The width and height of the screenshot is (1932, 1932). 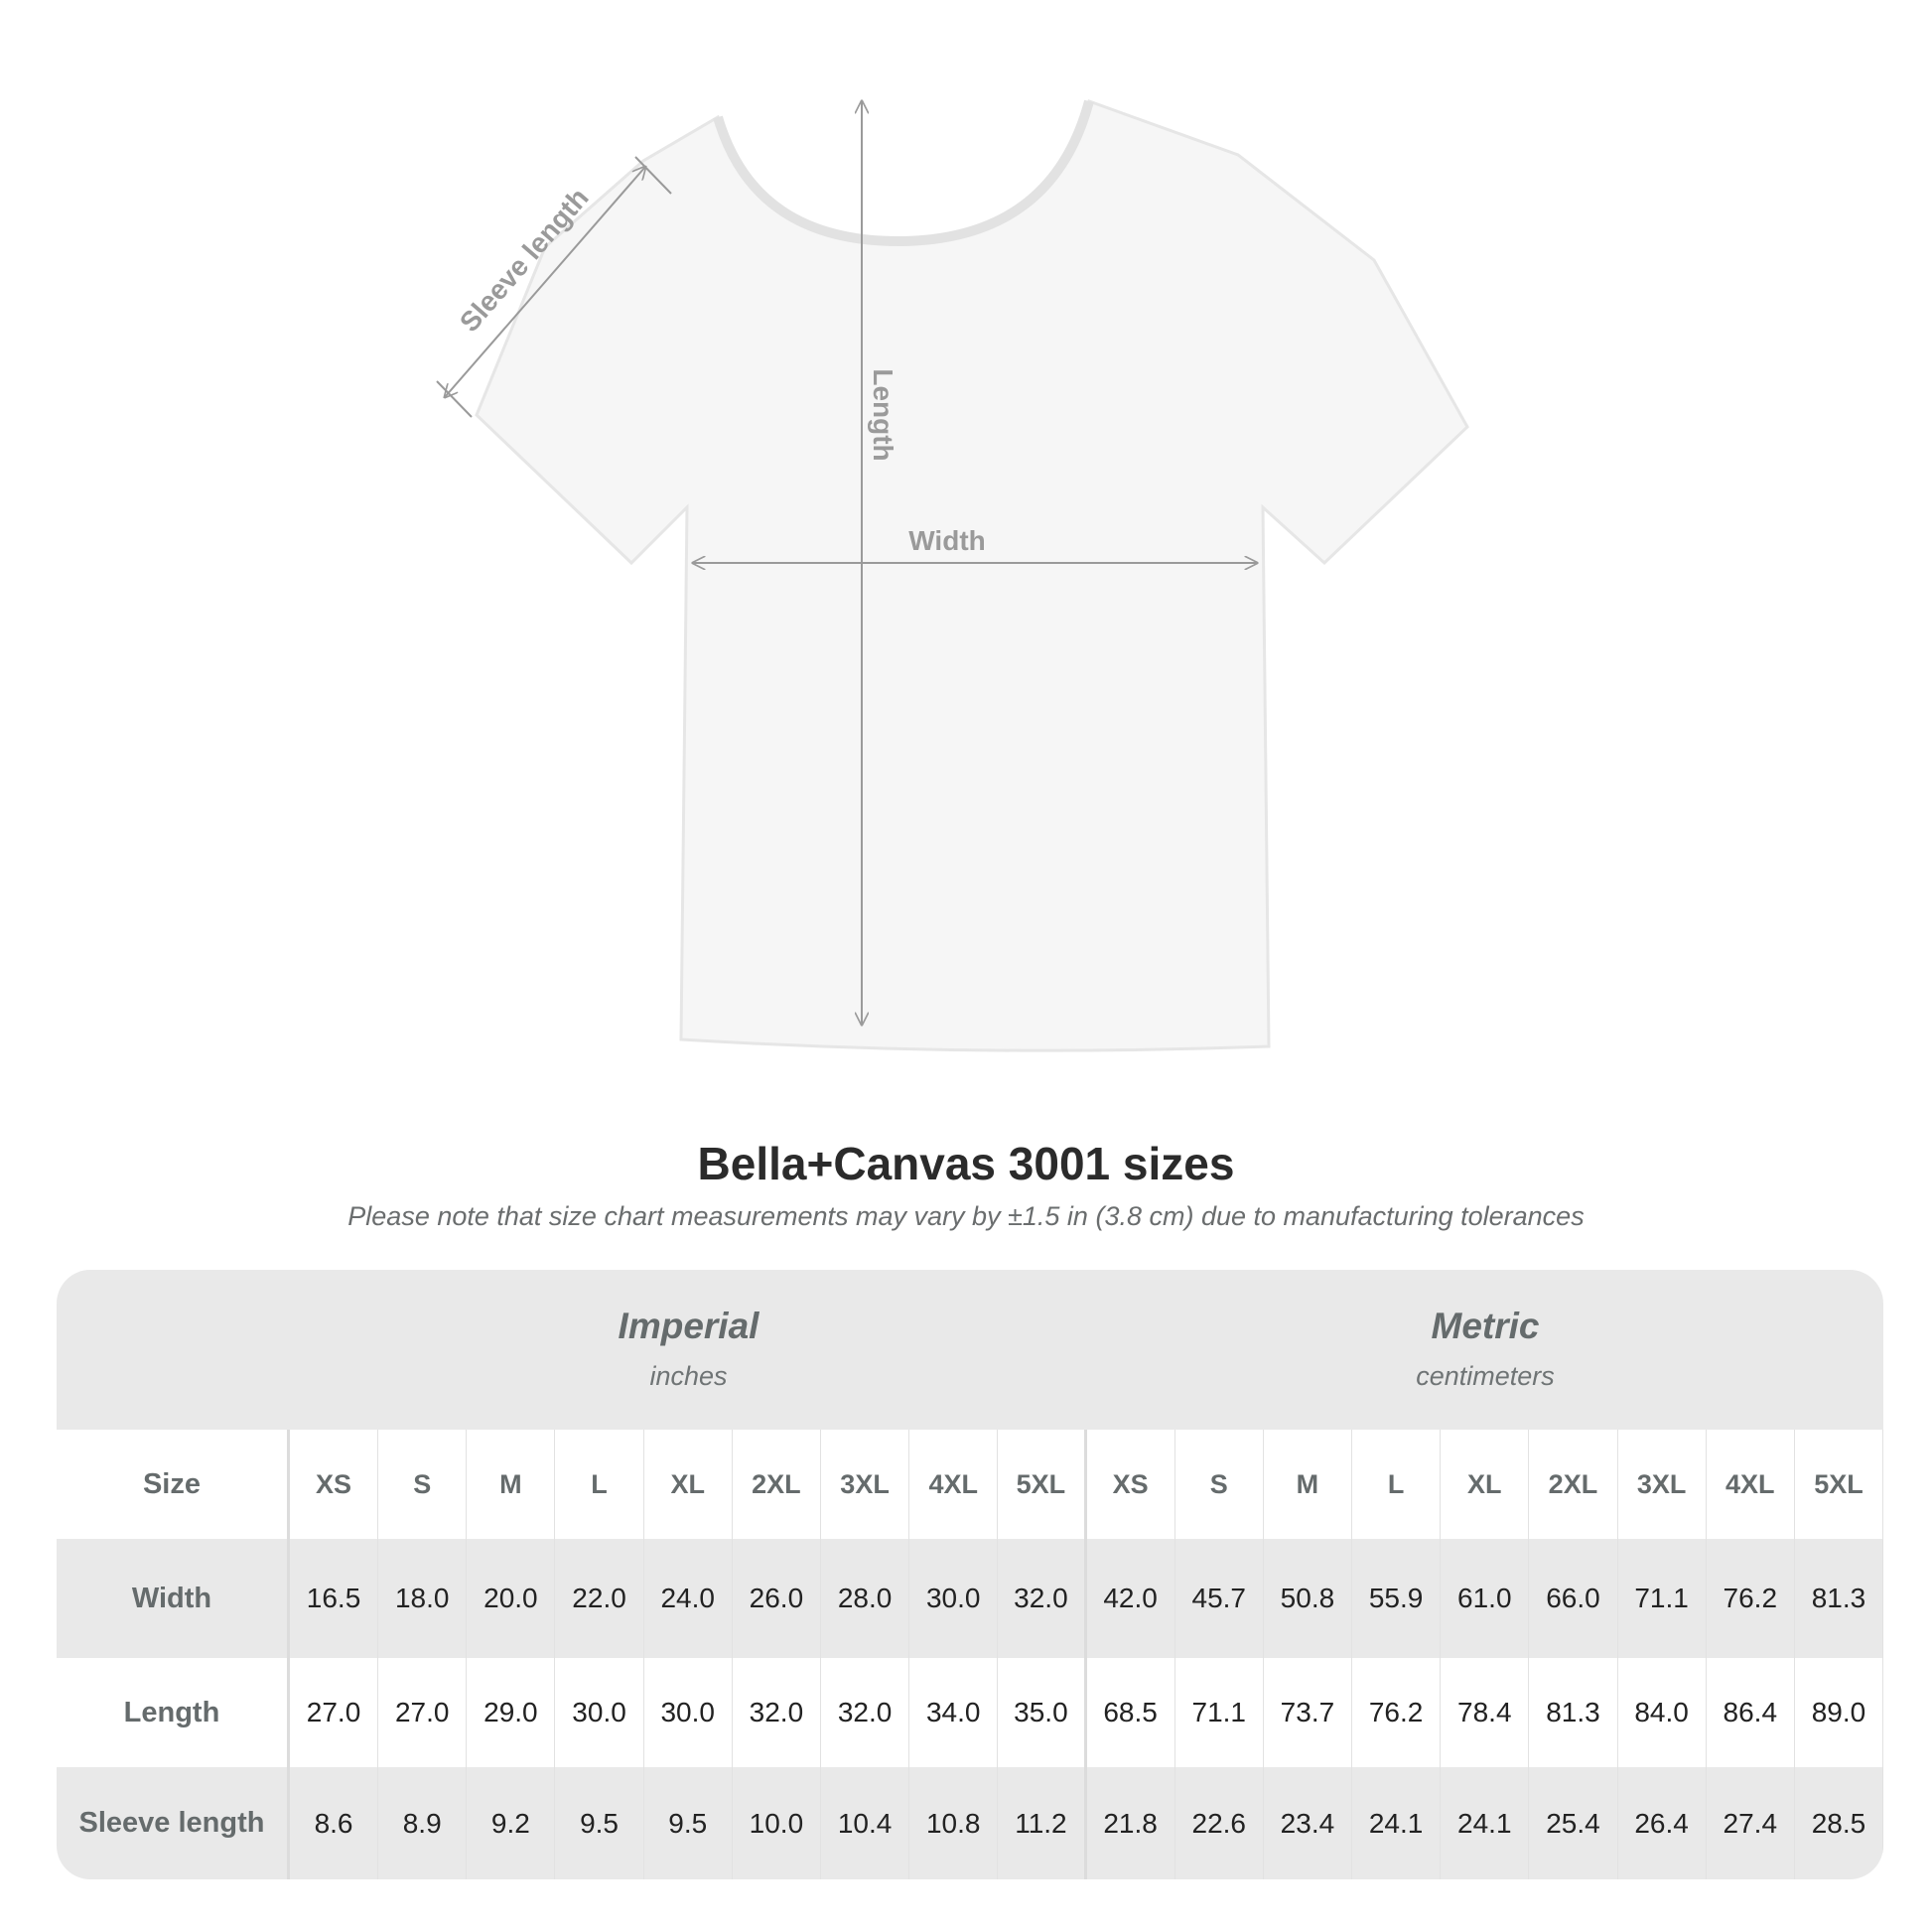 What do you see at coordinates (1042, 1823) in the screenshot?
I see `imperial-value-cell: 11.2` at bounding box center [1042, 1823].